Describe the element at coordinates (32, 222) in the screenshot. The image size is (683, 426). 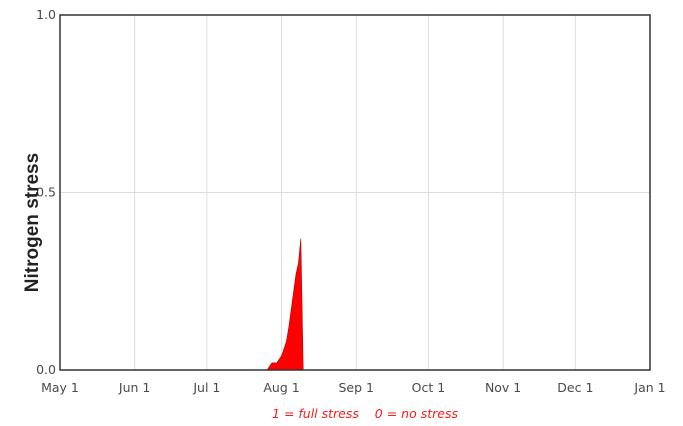
I see `y-axis-label: Nitrogen stress` at that location.